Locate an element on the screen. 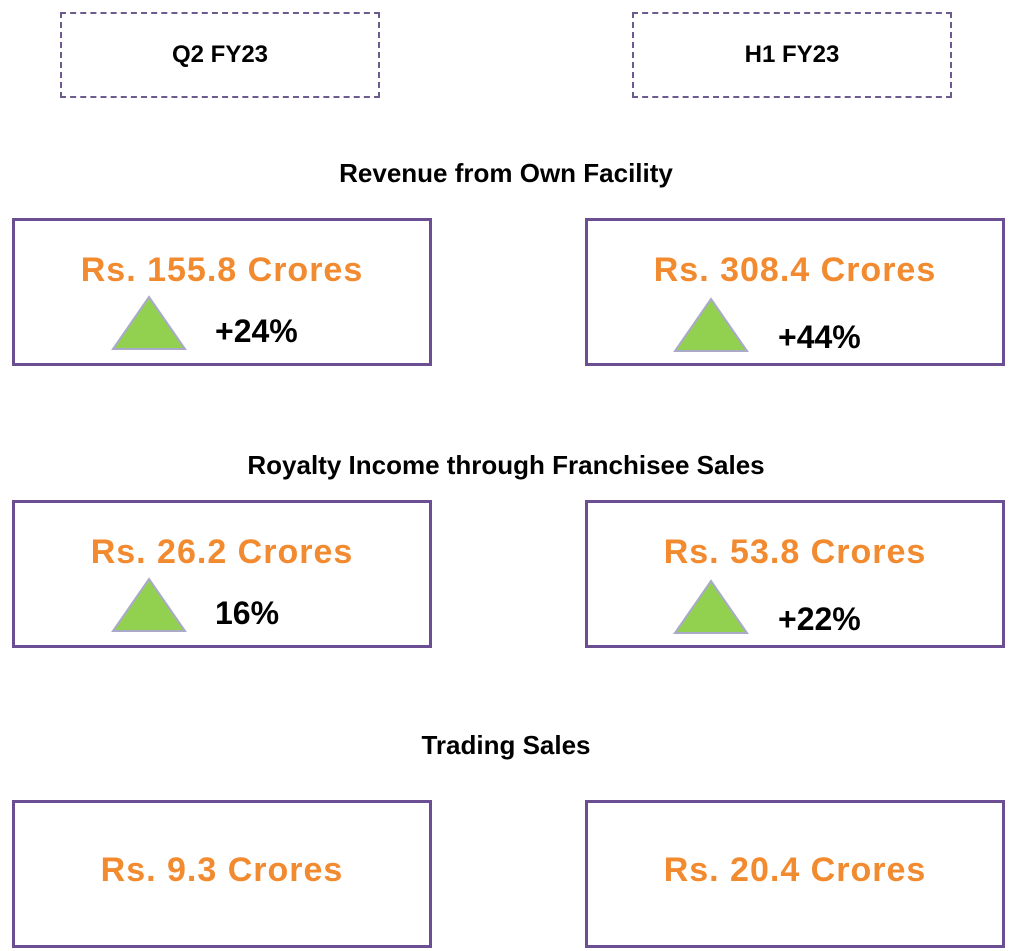 The height and width of the screenshot is (951, 1012). metric-box: Rs. 308.4 Crores +44% is located at coordinates (795, 292).